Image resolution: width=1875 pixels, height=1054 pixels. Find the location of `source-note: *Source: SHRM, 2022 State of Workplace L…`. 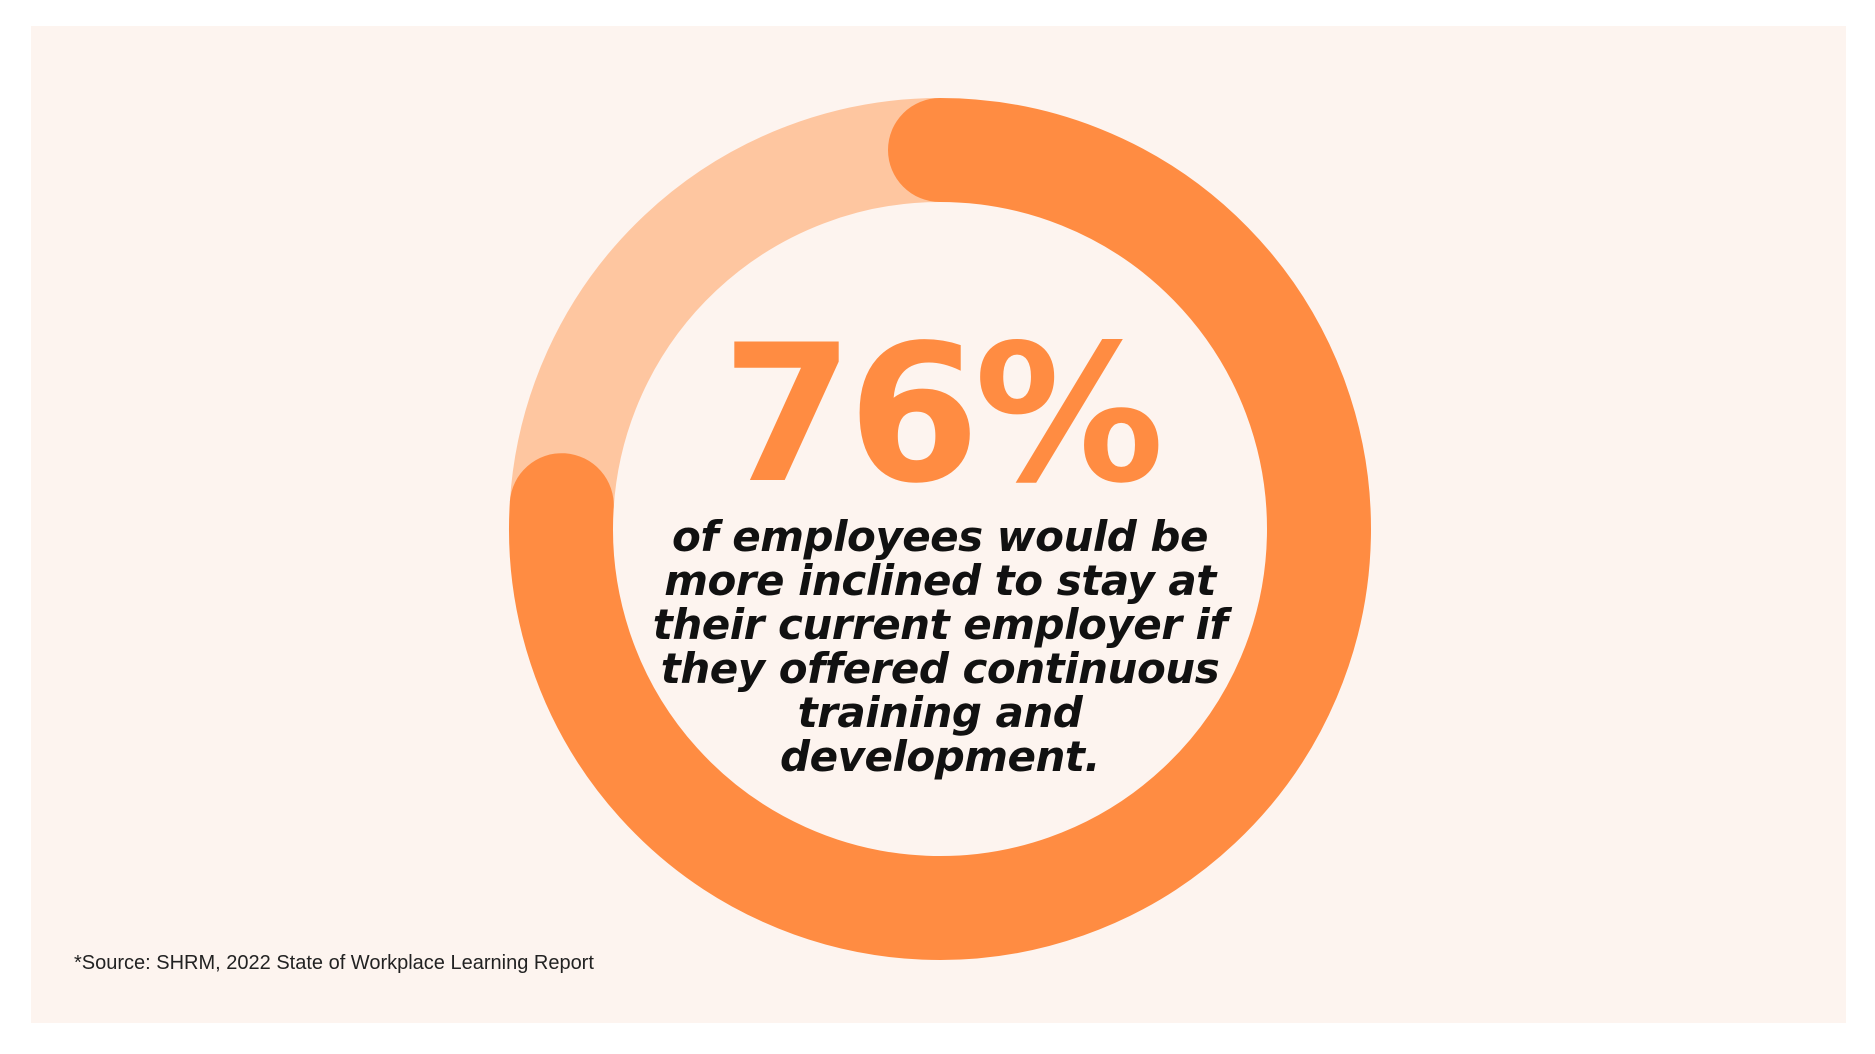

source-note: *Source: SHRM, 2022 State of Workplace L… is located at coordinates (334, 963).